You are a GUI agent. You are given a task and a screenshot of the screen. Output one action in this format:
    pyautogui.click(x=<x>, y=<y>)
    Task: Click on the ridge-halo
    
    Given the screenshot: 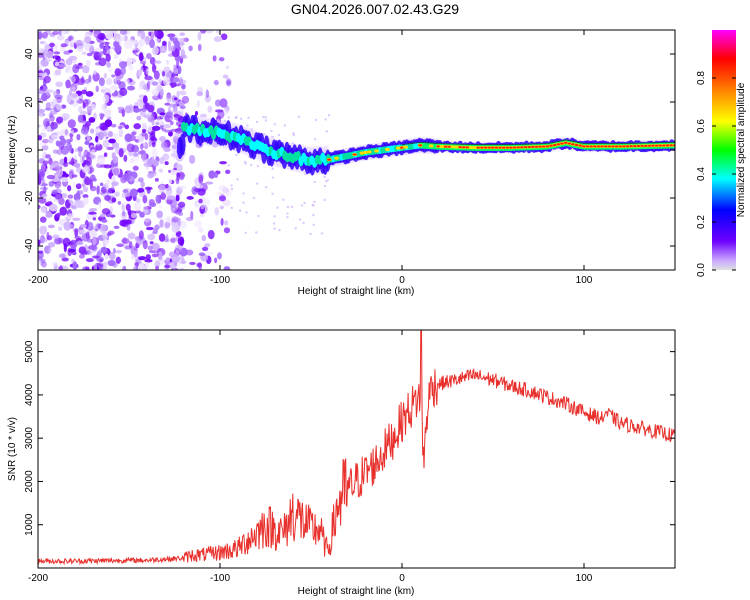 What is the action you would take?
    pyautogui.click(x=174, y=145)
    